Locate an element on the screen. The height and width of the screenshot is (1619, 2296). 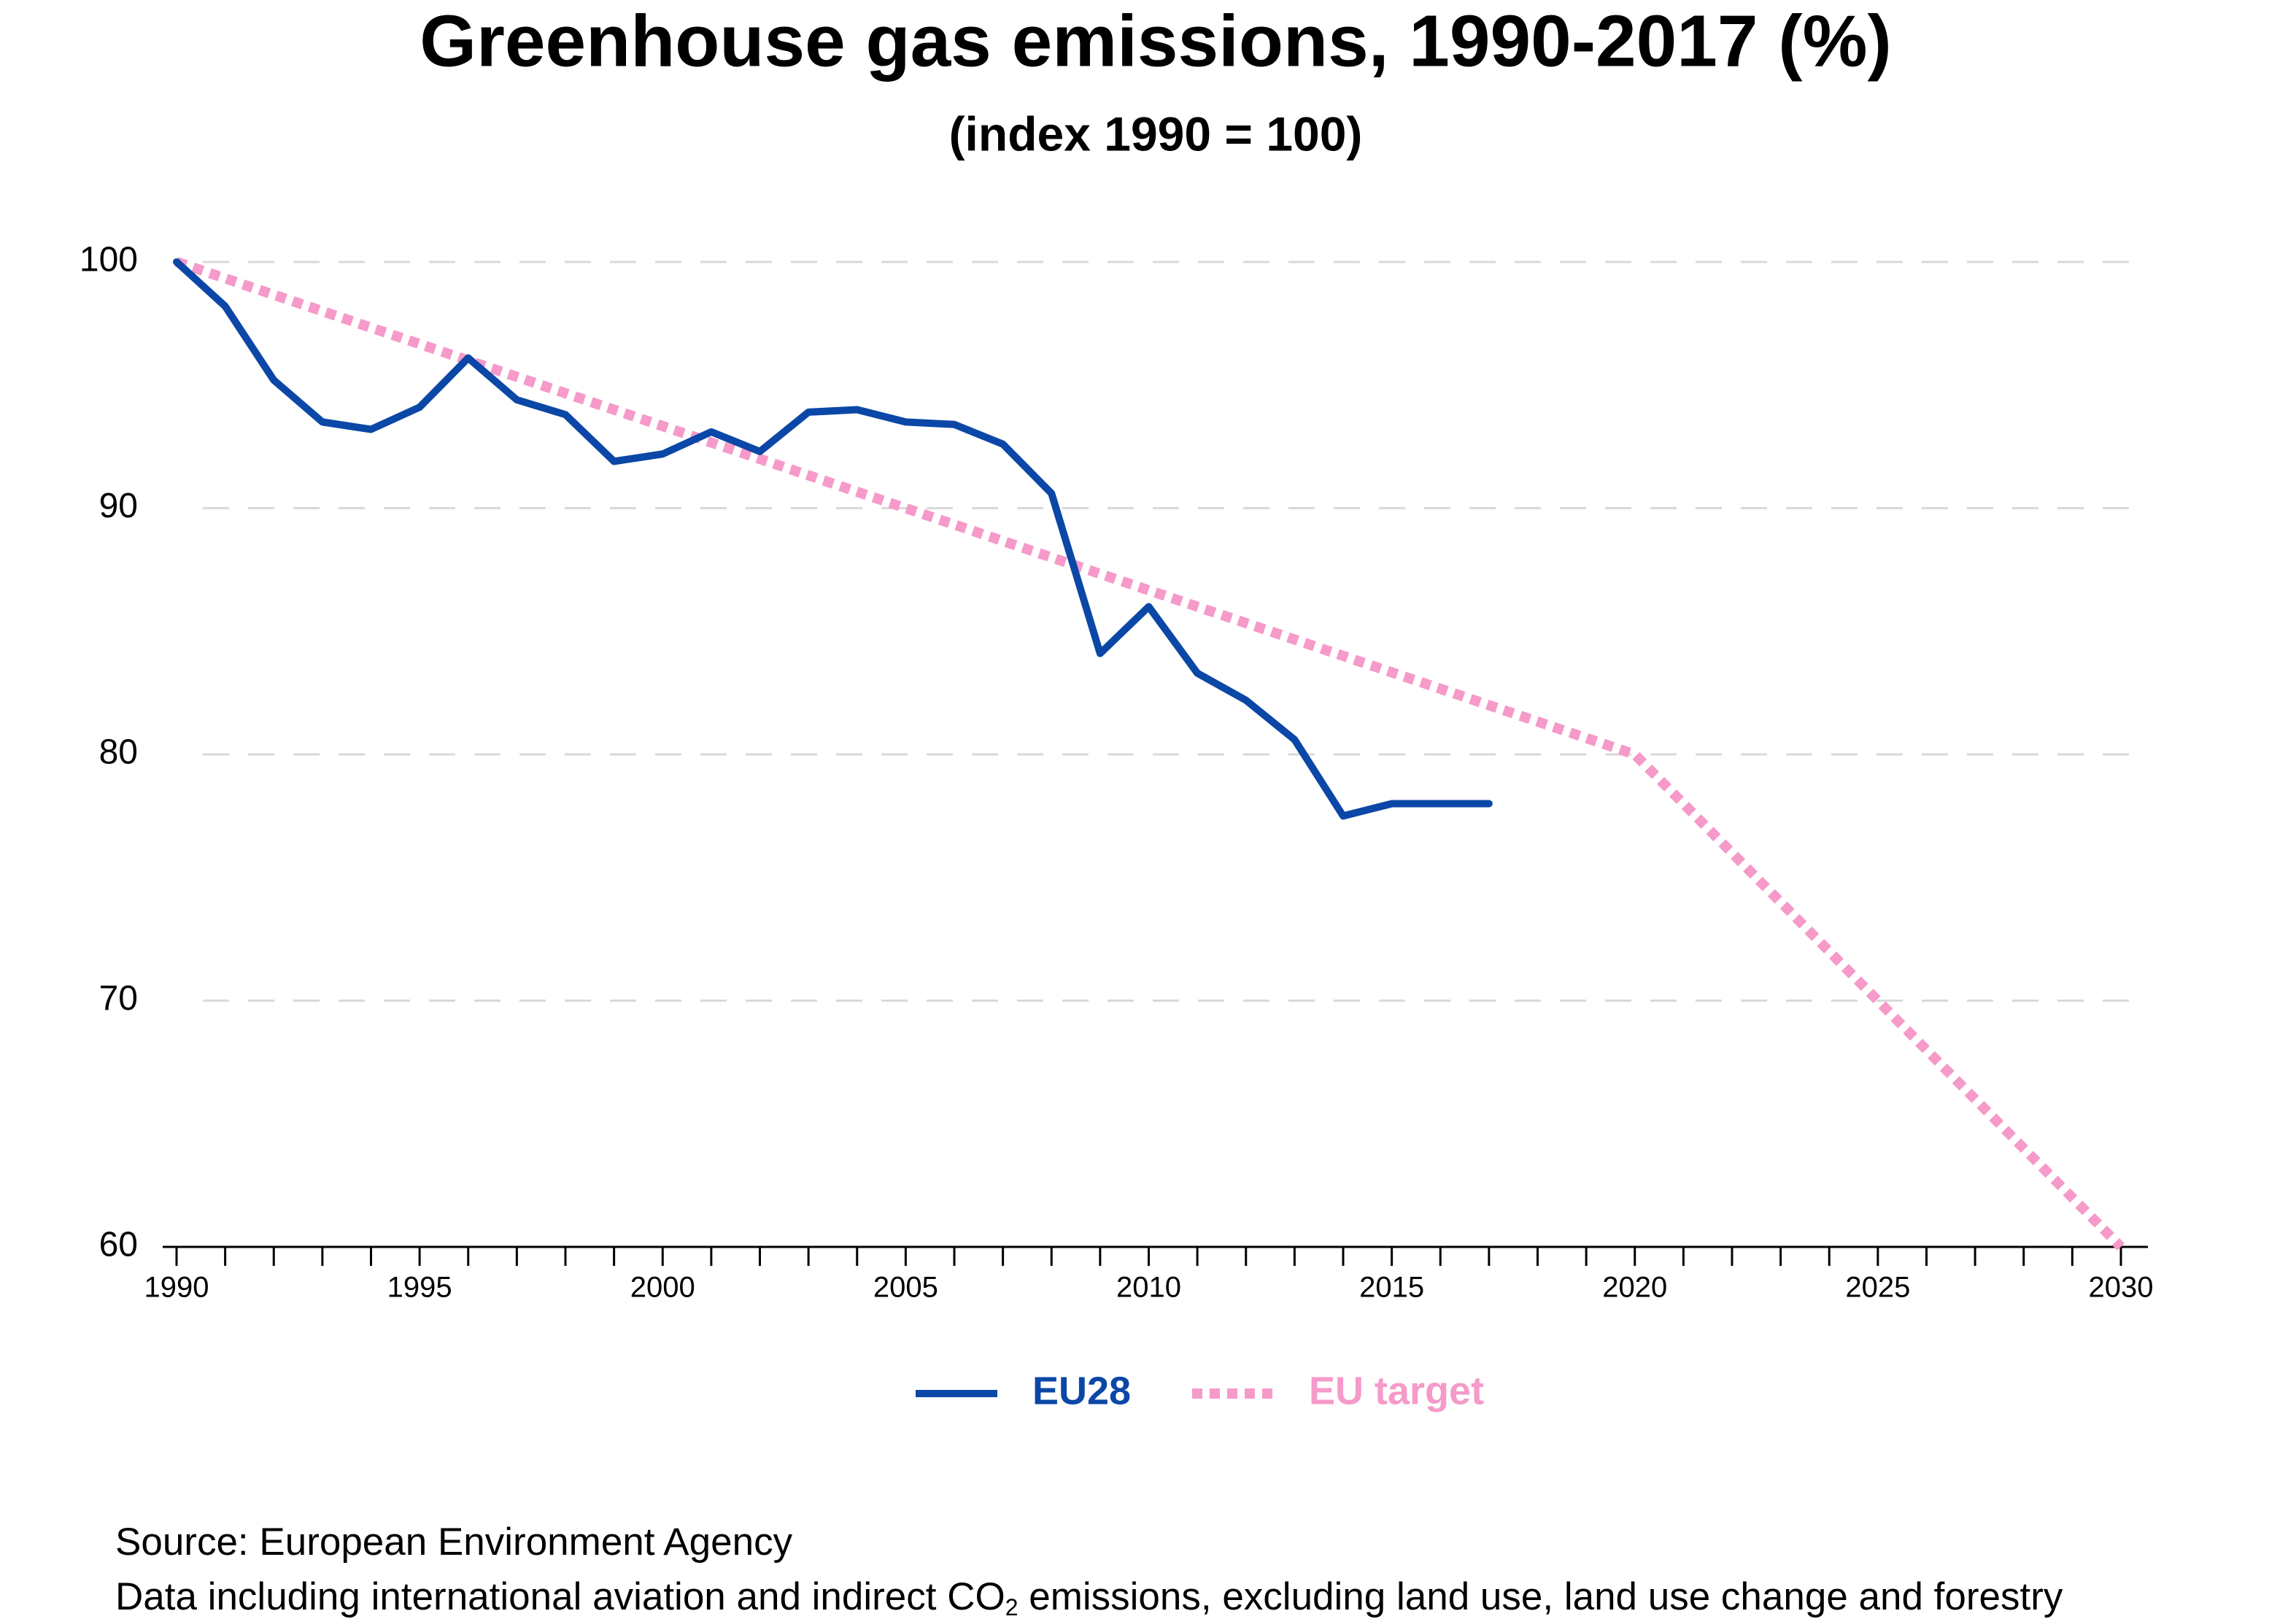
legend-label: EU target is located at coordinates (1397, 1391).